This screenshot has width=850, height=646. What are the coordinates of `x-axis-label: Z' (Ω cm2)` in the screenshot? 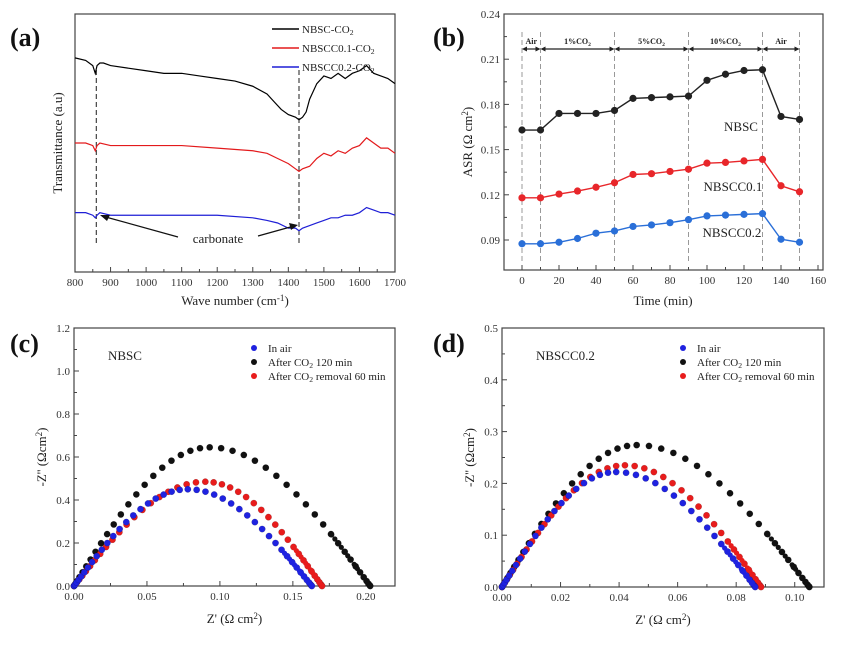 It's located at (235, 618).